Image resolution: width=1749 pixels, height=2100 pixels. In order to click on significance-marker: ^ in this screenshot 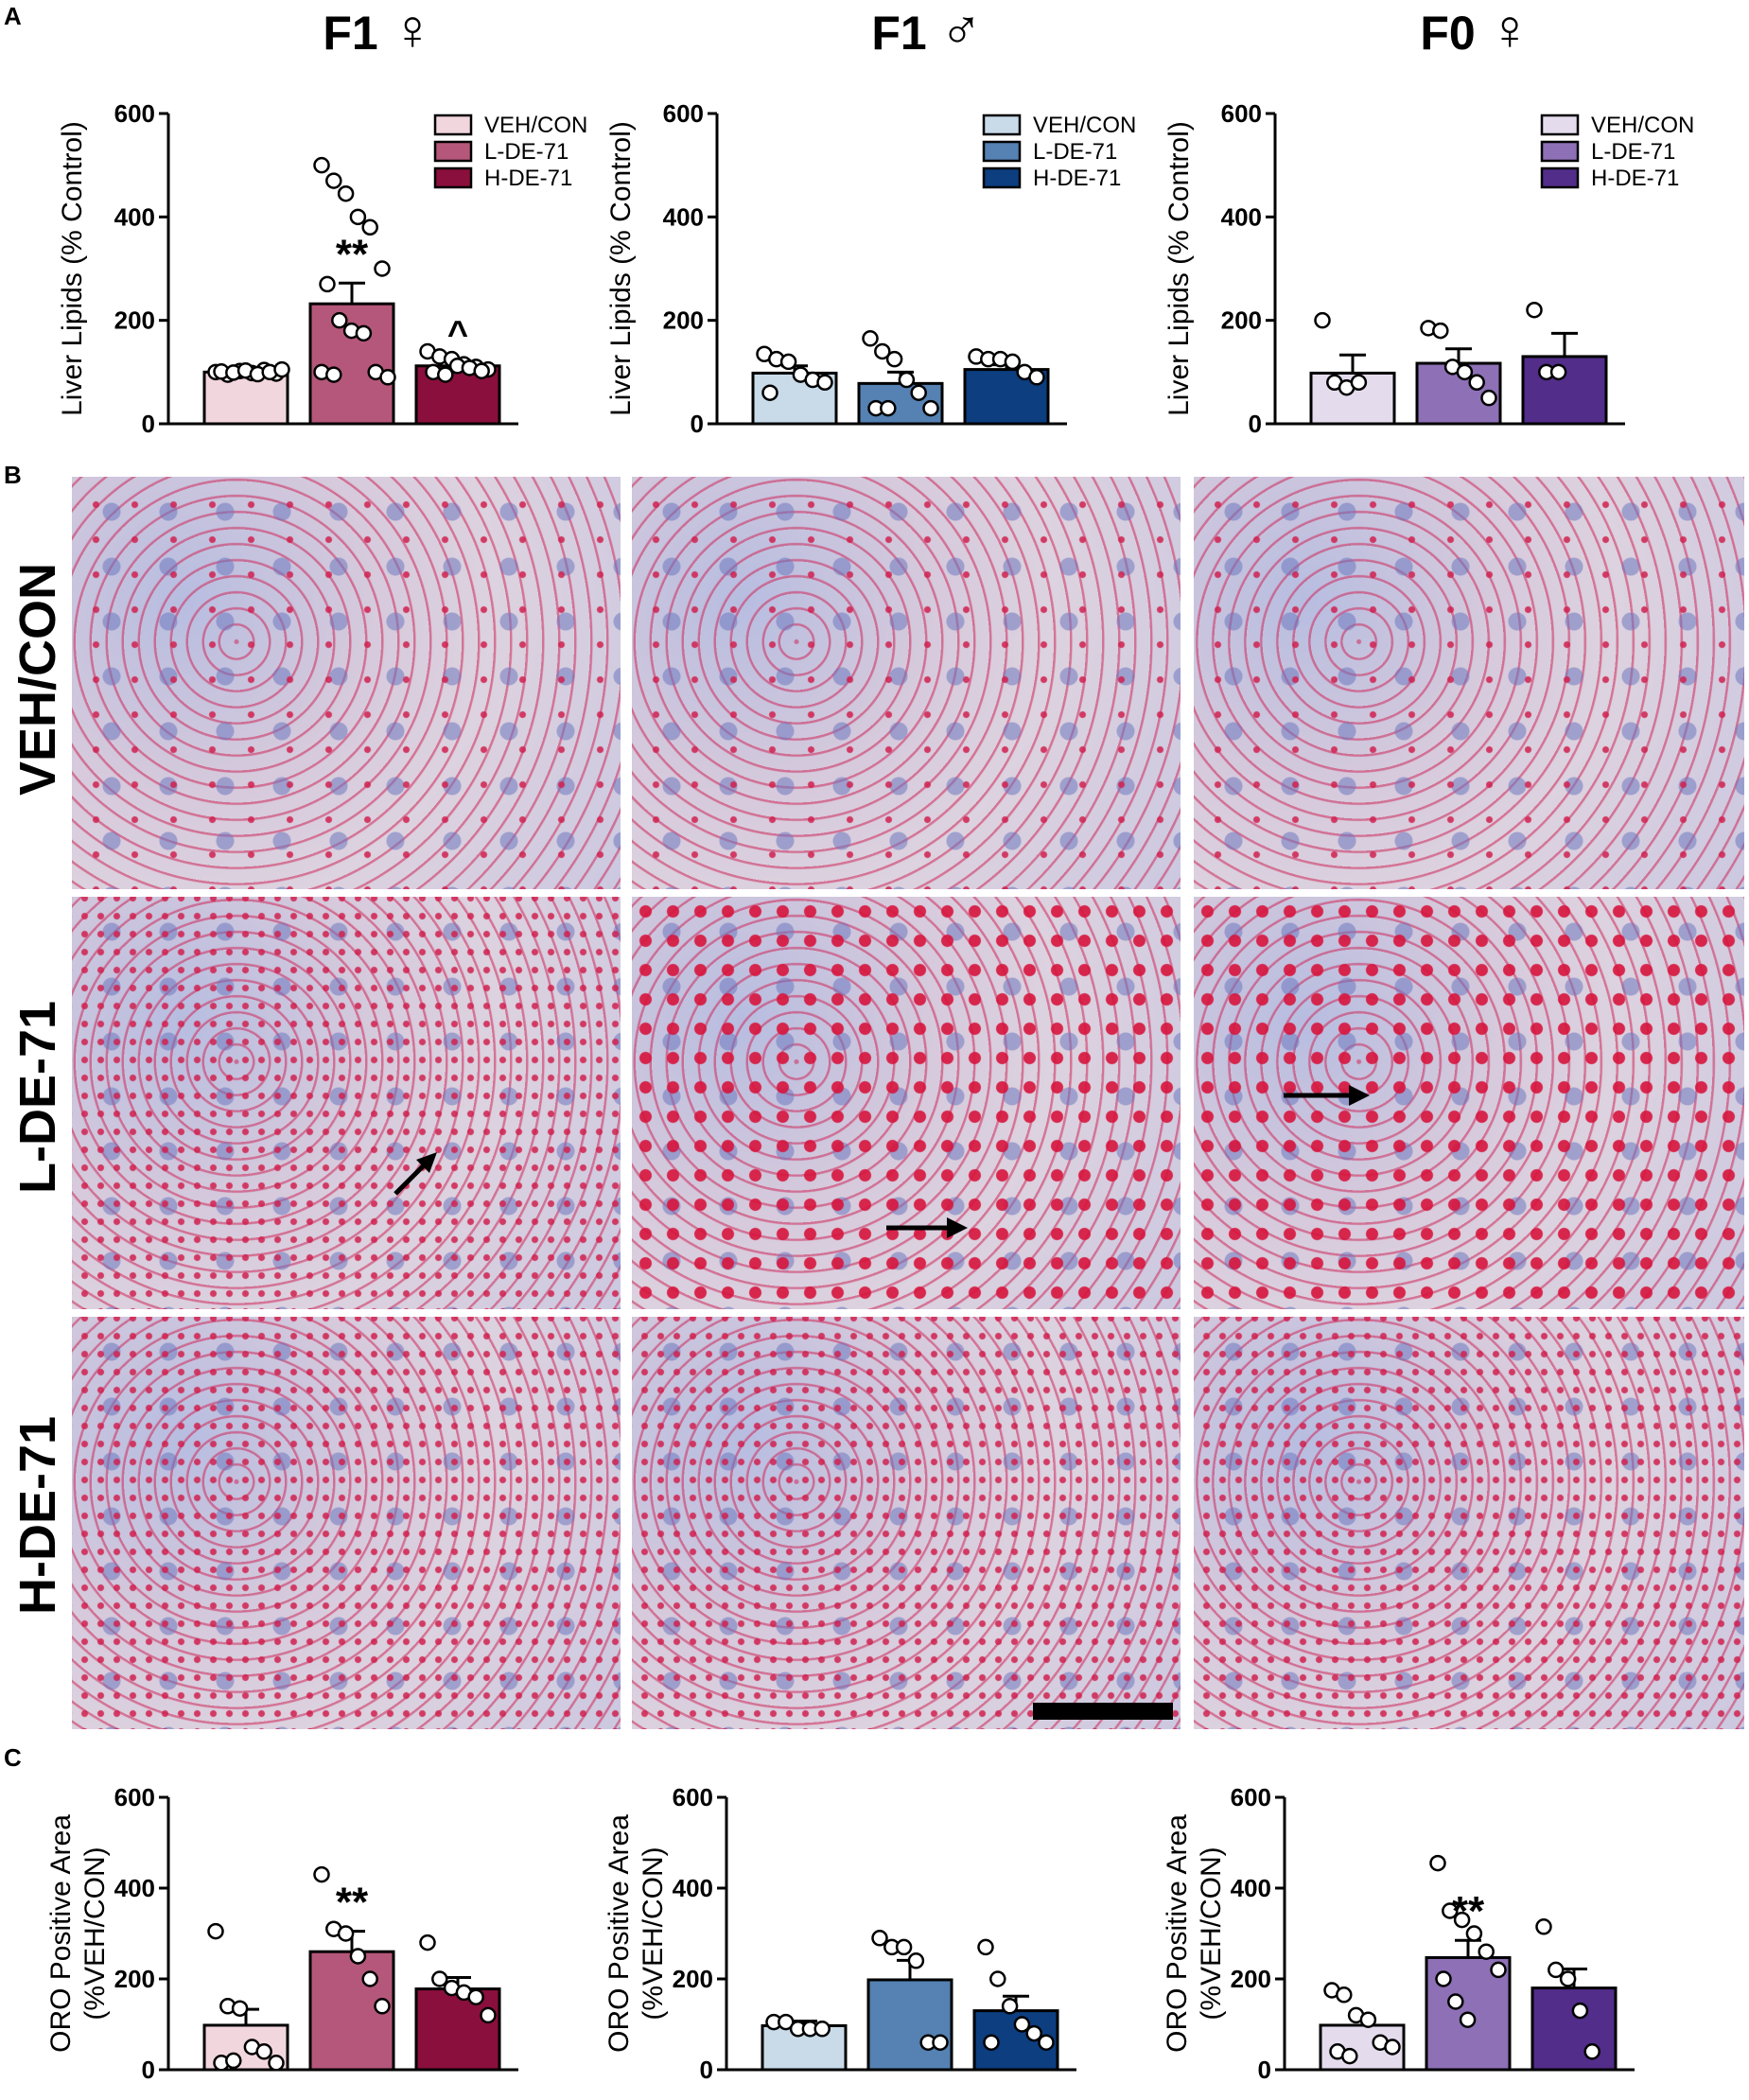, I will do `click(457, 334)`.